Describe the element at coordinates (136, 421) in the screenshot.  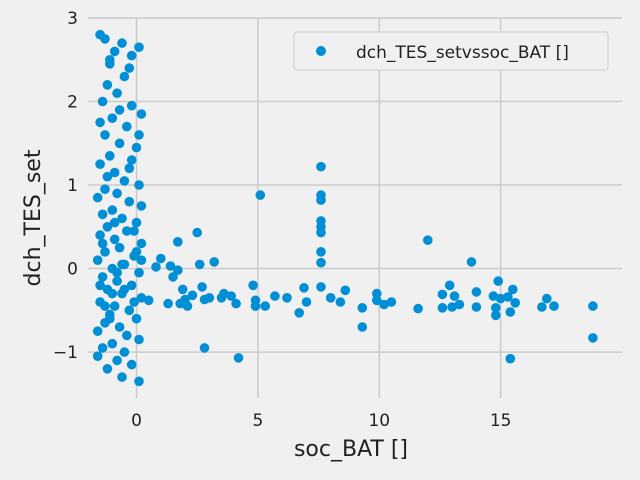
I see `x-tick-label: 0` at that location.